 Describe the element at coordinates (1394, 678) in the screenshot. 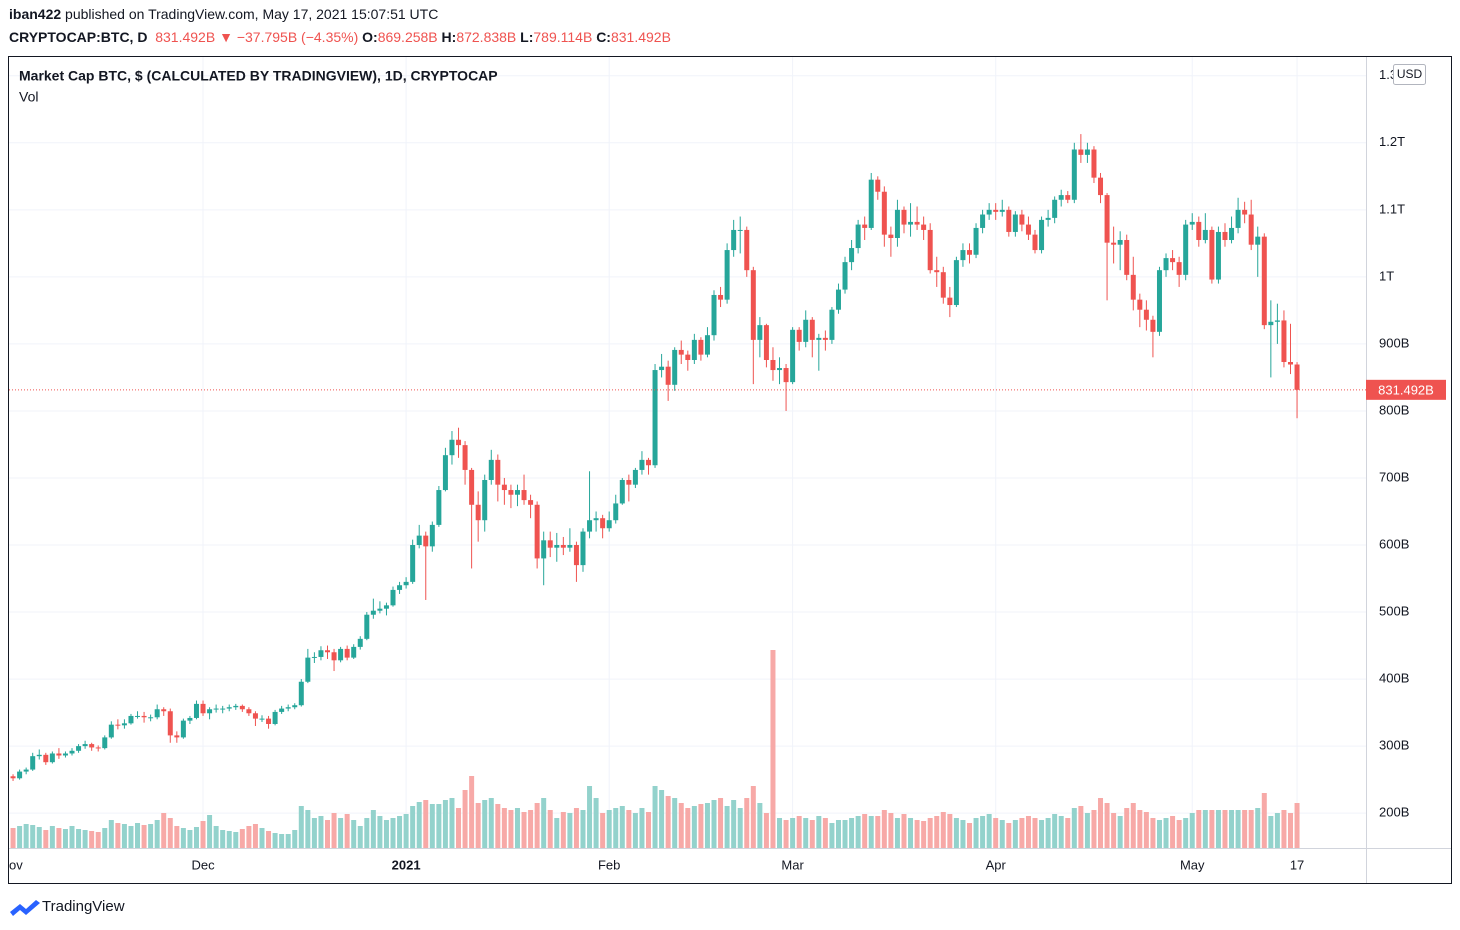

I see `y-tick-label: 400B` at that location.